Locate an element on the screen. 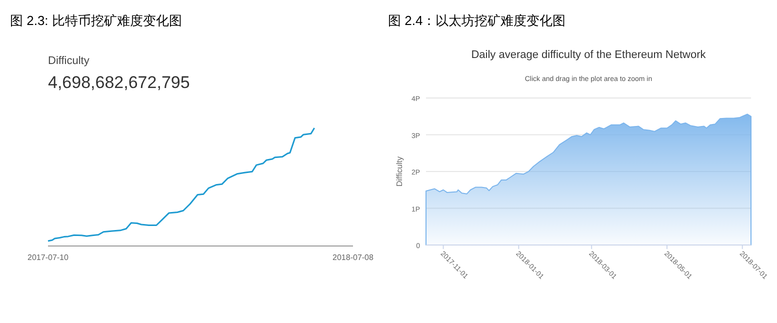  x-tick-label: 2018-07-08 is located at coordinates (353, 257).